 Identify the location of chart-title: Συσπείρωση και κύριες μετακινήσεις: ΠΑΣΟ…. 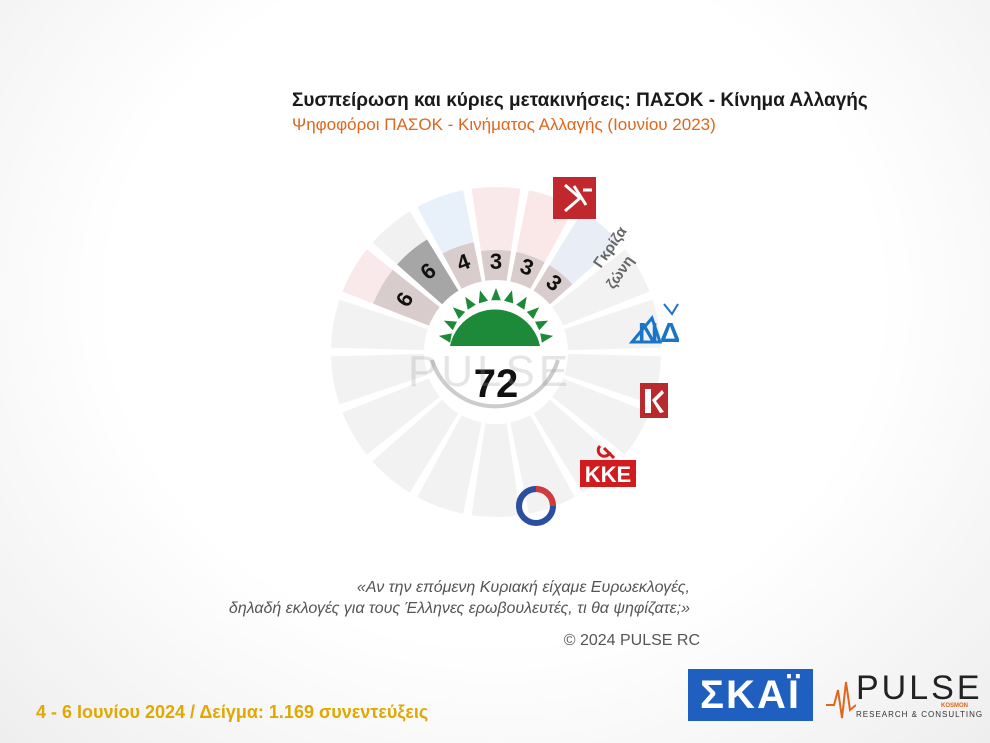
(580, 100).